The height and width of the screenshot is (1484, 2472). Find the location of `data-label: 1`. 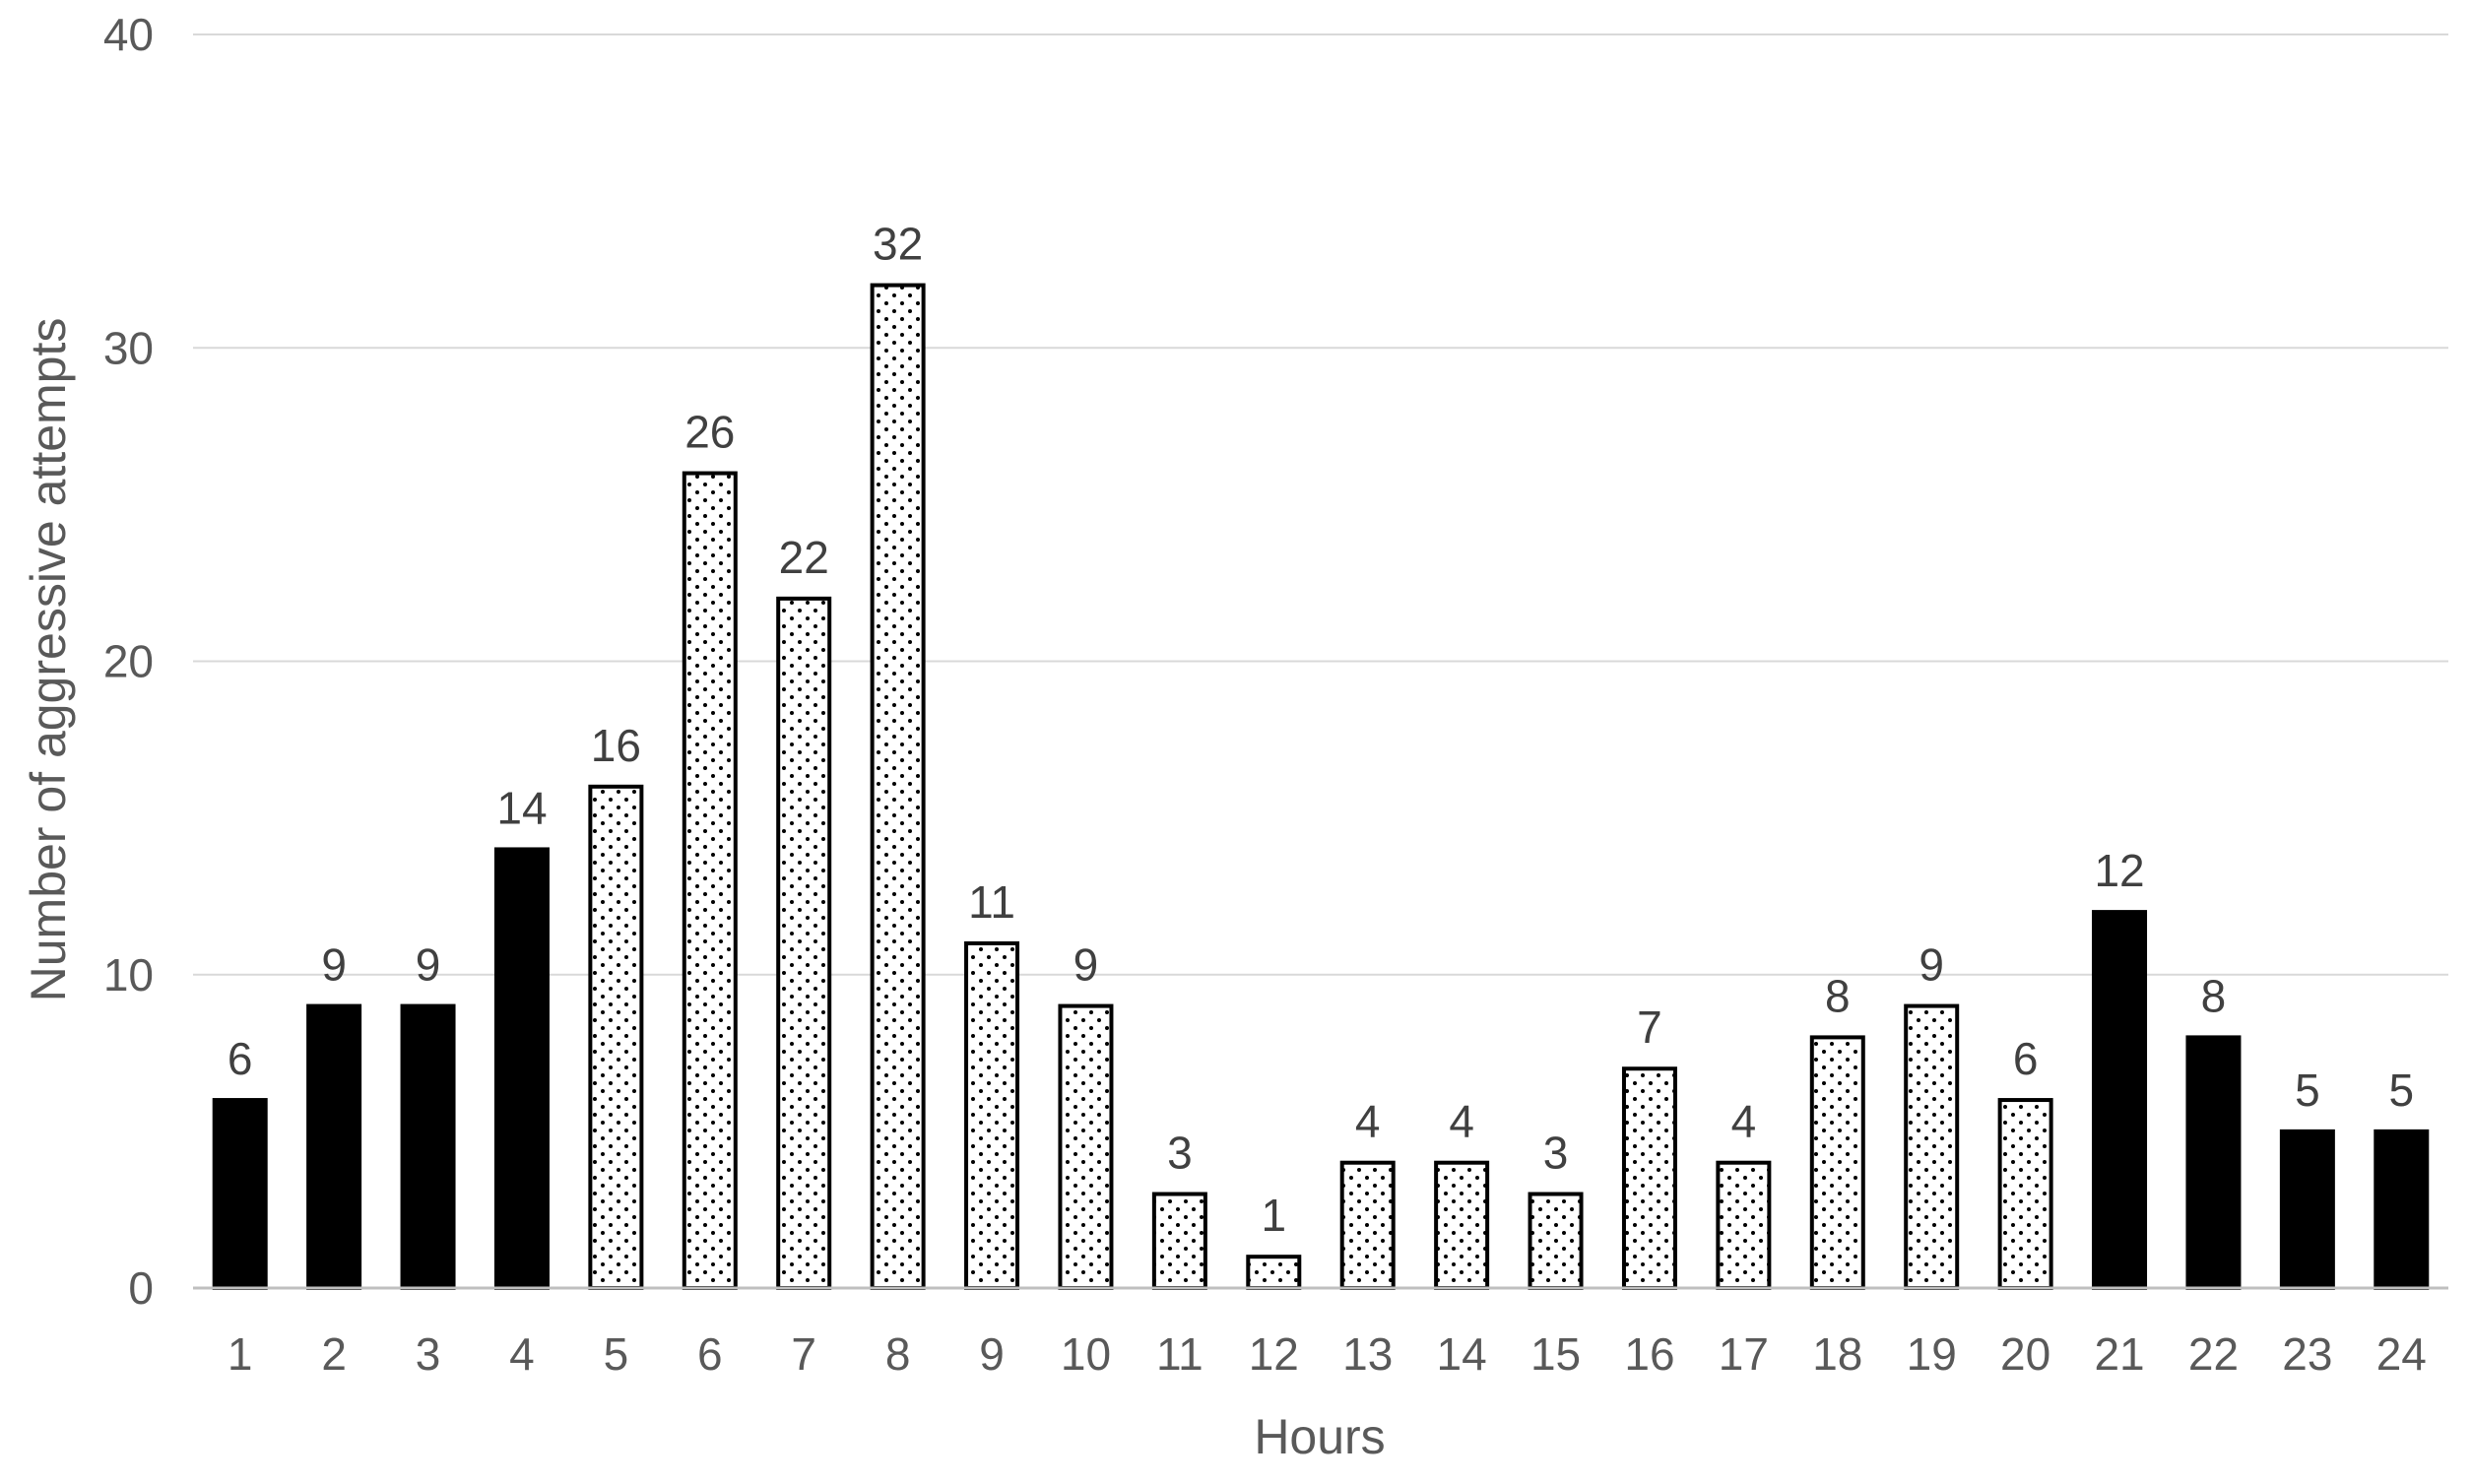

data-label: 1 is located at coordinates (1273, 1215).